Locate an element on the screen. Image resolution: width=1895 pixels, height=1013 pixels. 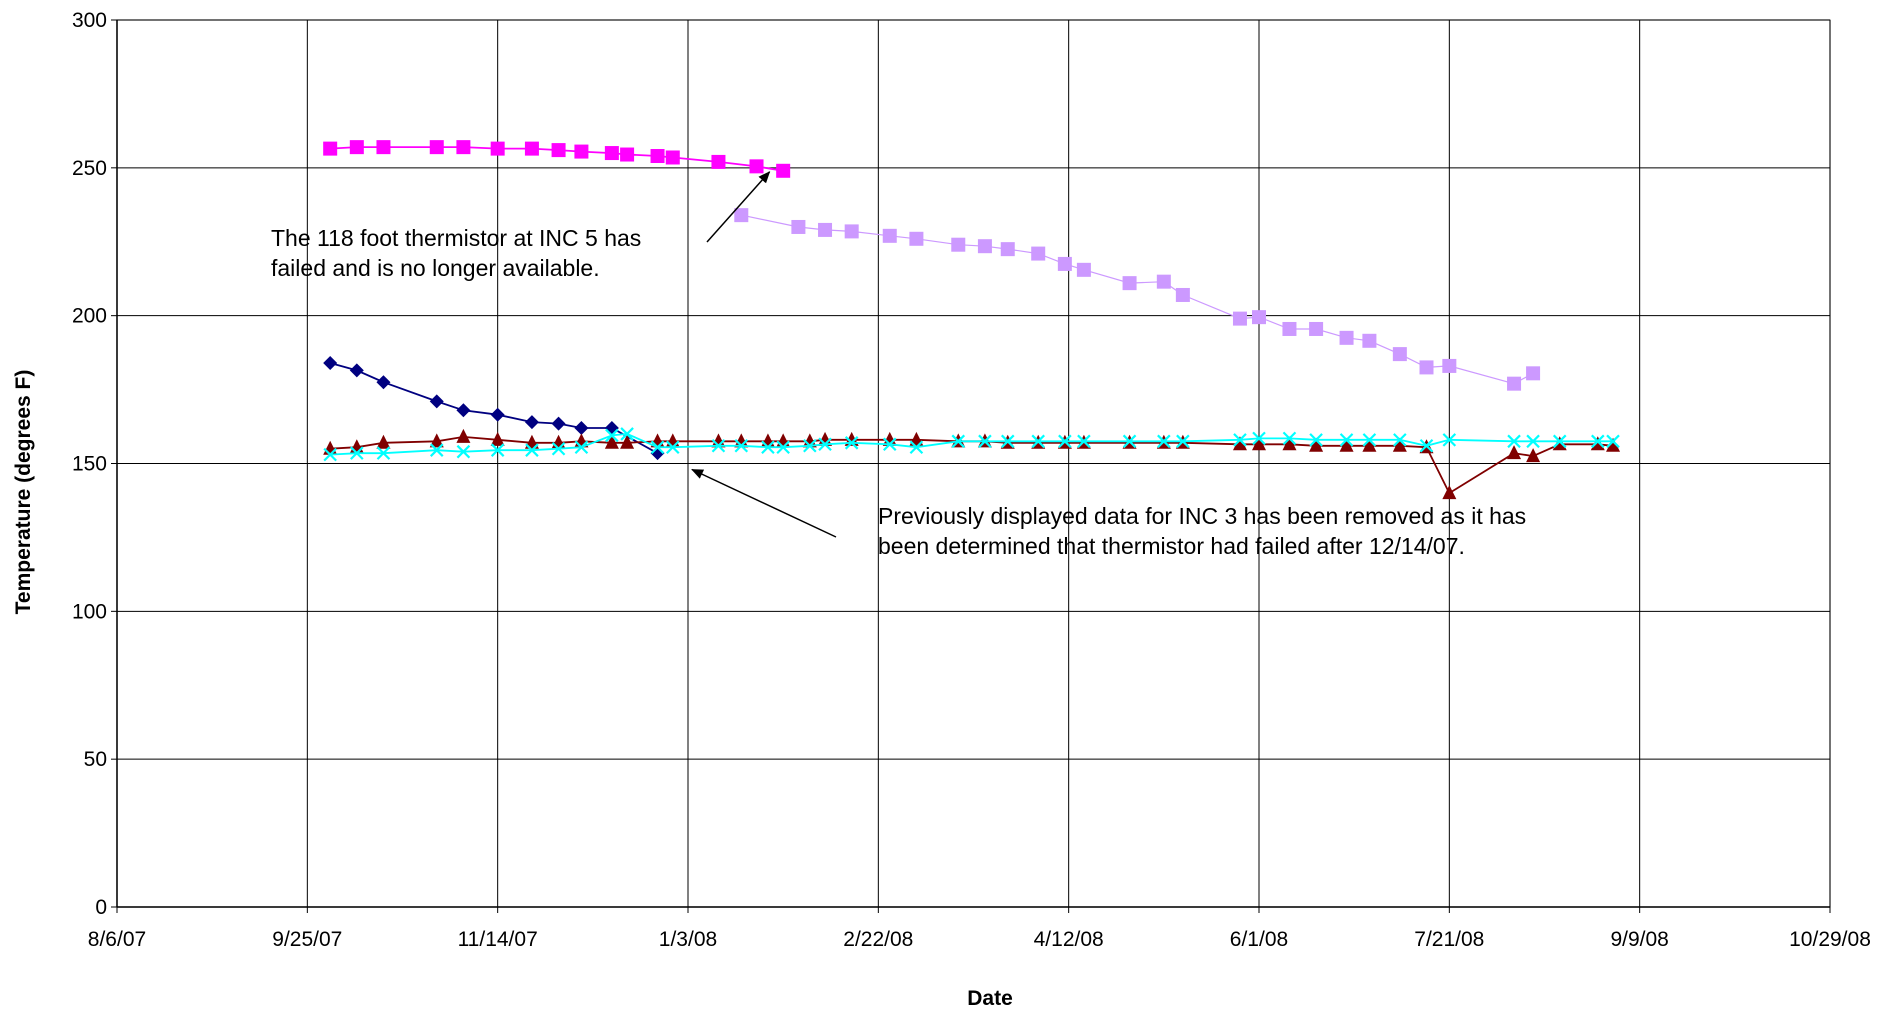
y-tick-label: 50 is located at coordinates (95, 759).